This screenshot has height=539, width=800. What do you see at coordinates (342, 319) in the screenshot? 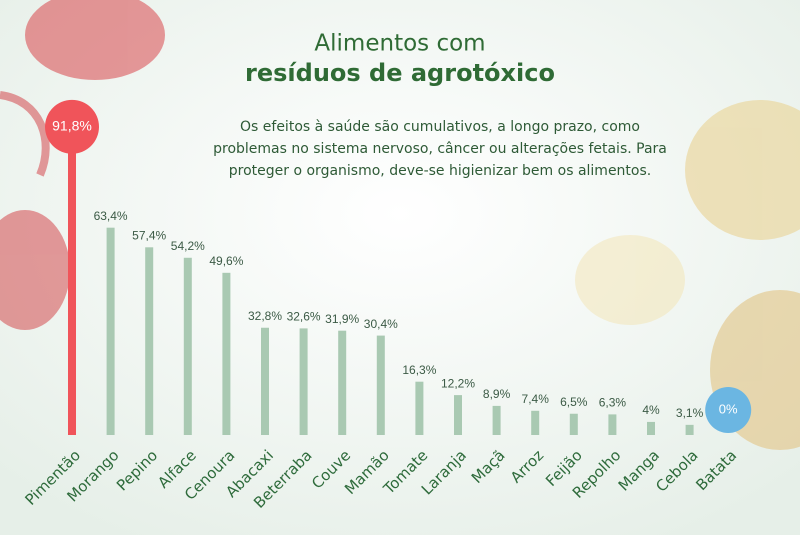
I see `value-label: 31,9%` at bounding box center [342, 319].